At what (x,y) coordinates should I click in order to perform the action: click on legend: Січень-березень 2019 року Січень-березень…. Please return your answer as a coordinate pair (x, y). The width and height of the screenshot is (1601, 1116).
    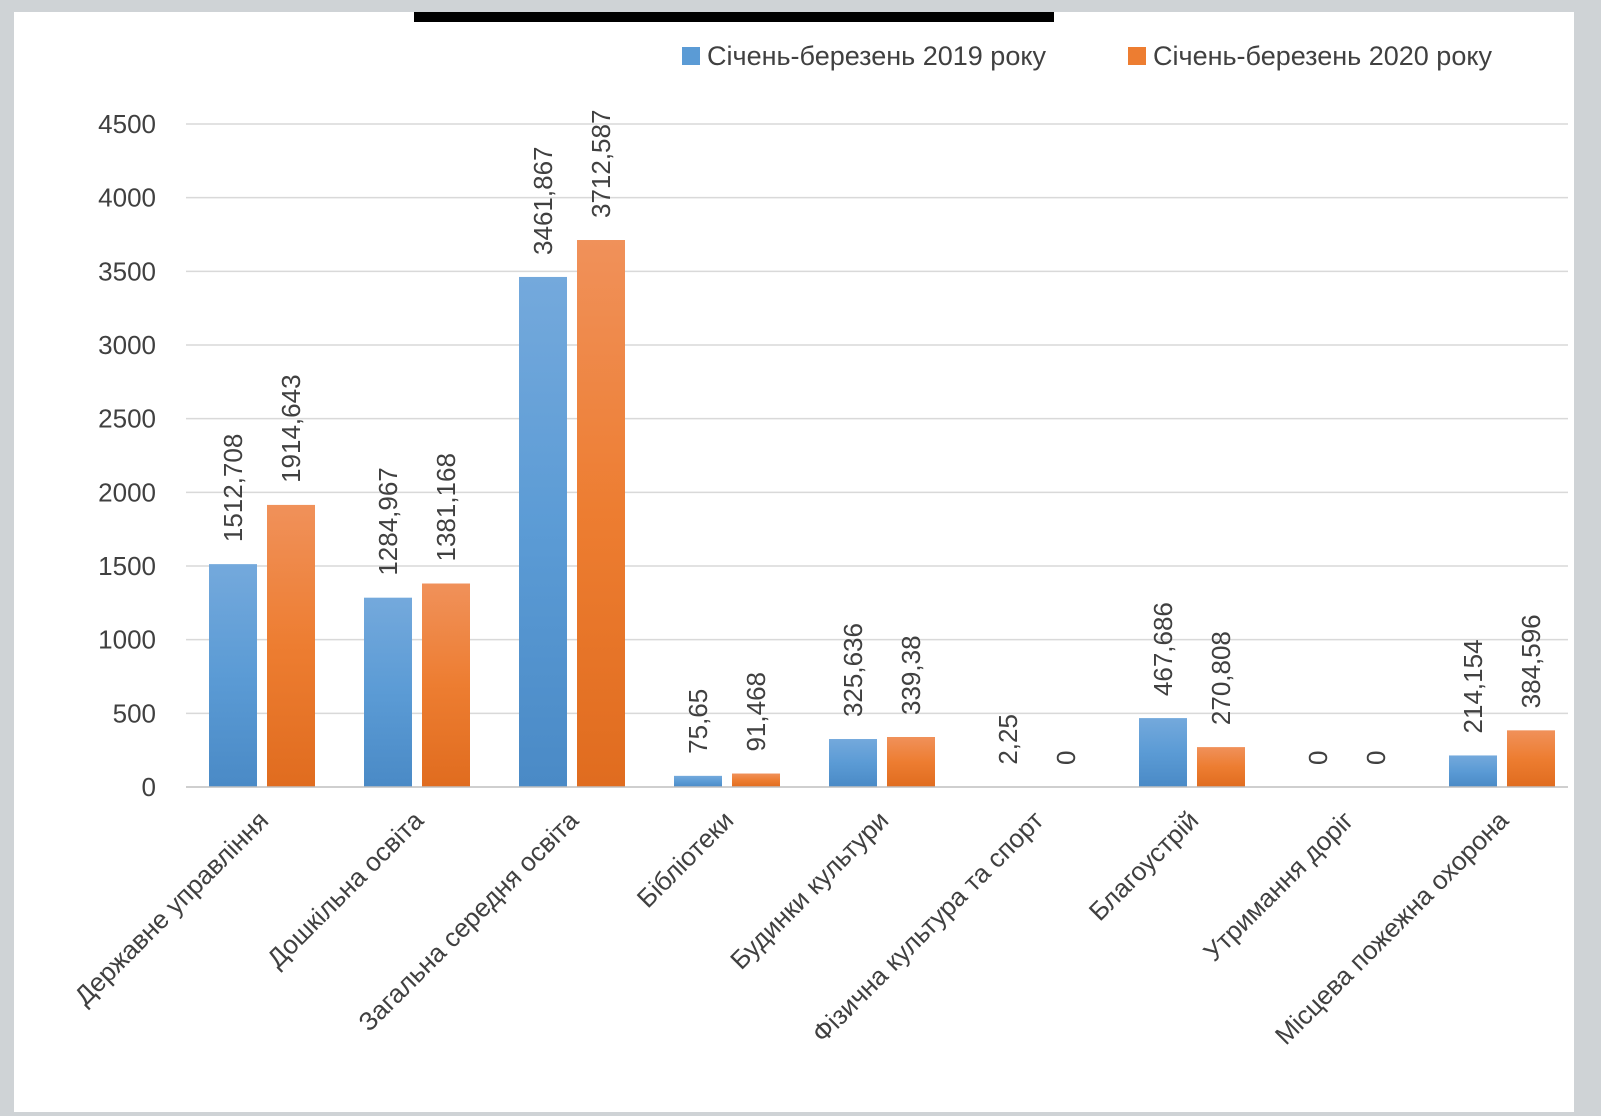
    Looking at the image, I should click on (1087, 56).